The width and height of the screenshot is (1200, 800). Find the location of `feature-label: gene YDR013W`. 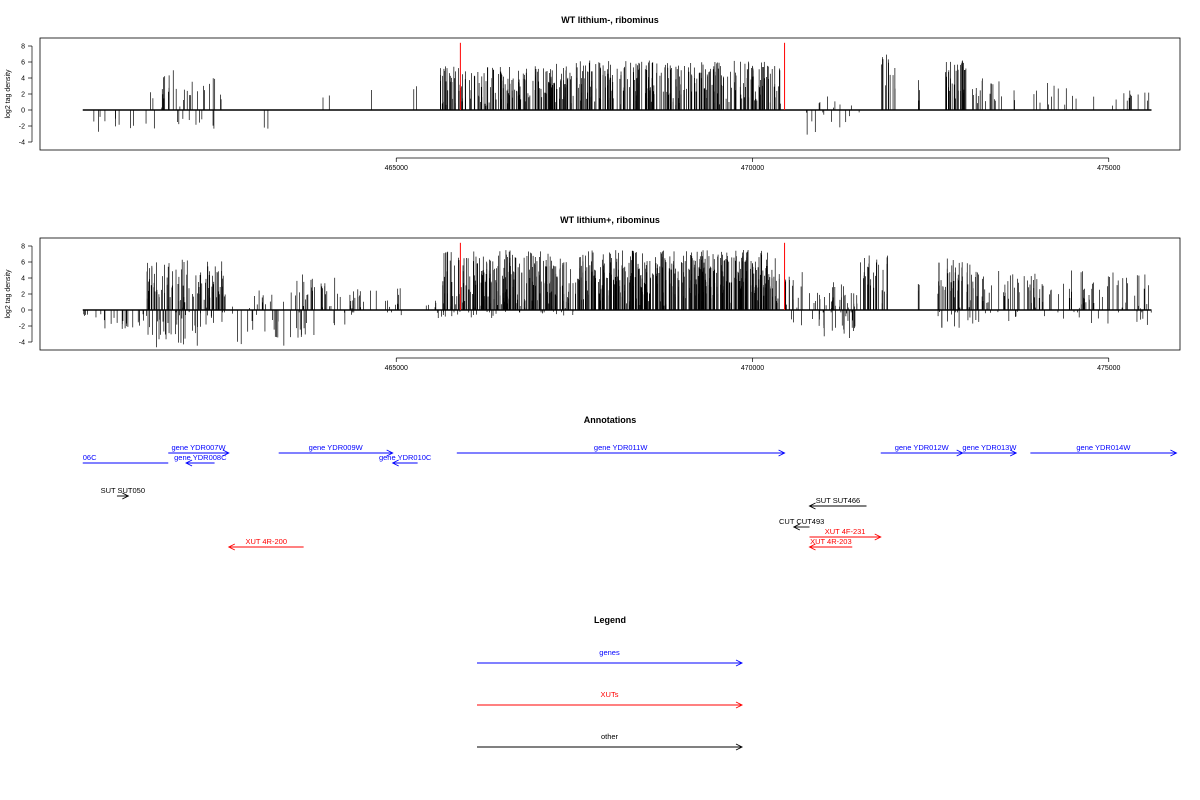

feature-label: gene YDR013W is located at coordinates (989, 447).